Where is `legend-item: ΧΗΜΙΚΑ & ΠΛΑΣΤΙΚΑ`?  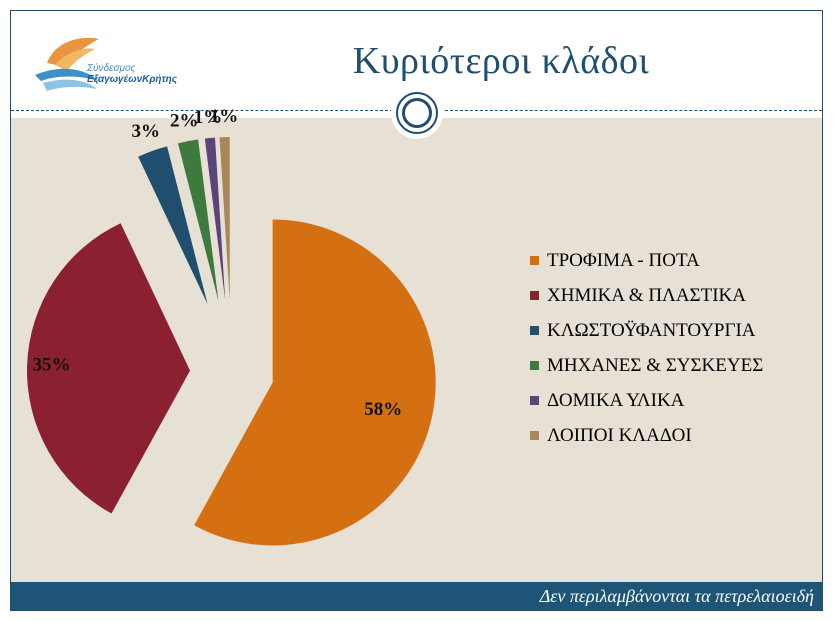
legend-item: ΧΗΜΙΚΑ & ΠΛΑΣΤΙΚΑ is located at coordinates (646, 295).